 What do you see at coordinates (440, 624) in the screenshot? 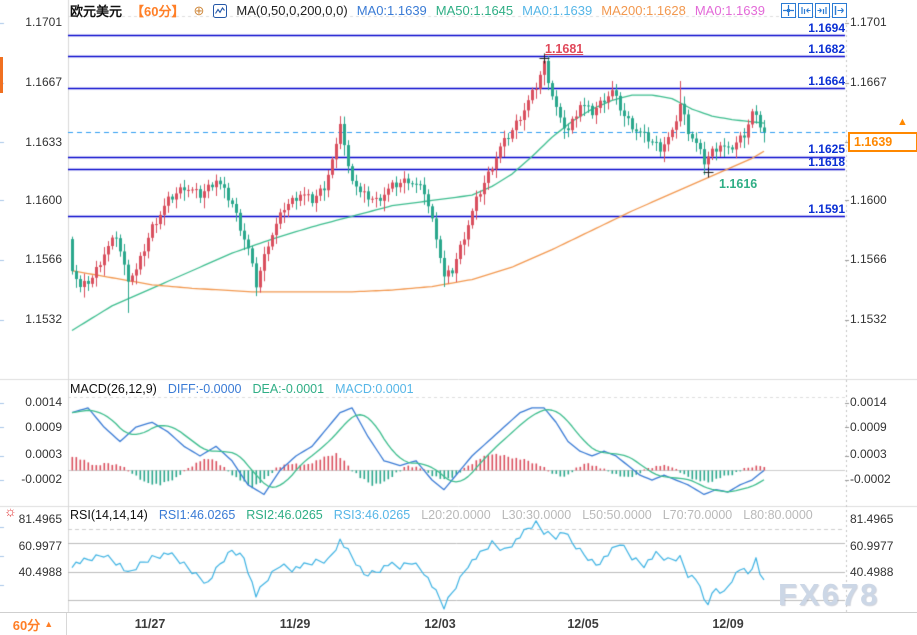
I see `date-label-2: 12/03` at bounding box center [440, 624].